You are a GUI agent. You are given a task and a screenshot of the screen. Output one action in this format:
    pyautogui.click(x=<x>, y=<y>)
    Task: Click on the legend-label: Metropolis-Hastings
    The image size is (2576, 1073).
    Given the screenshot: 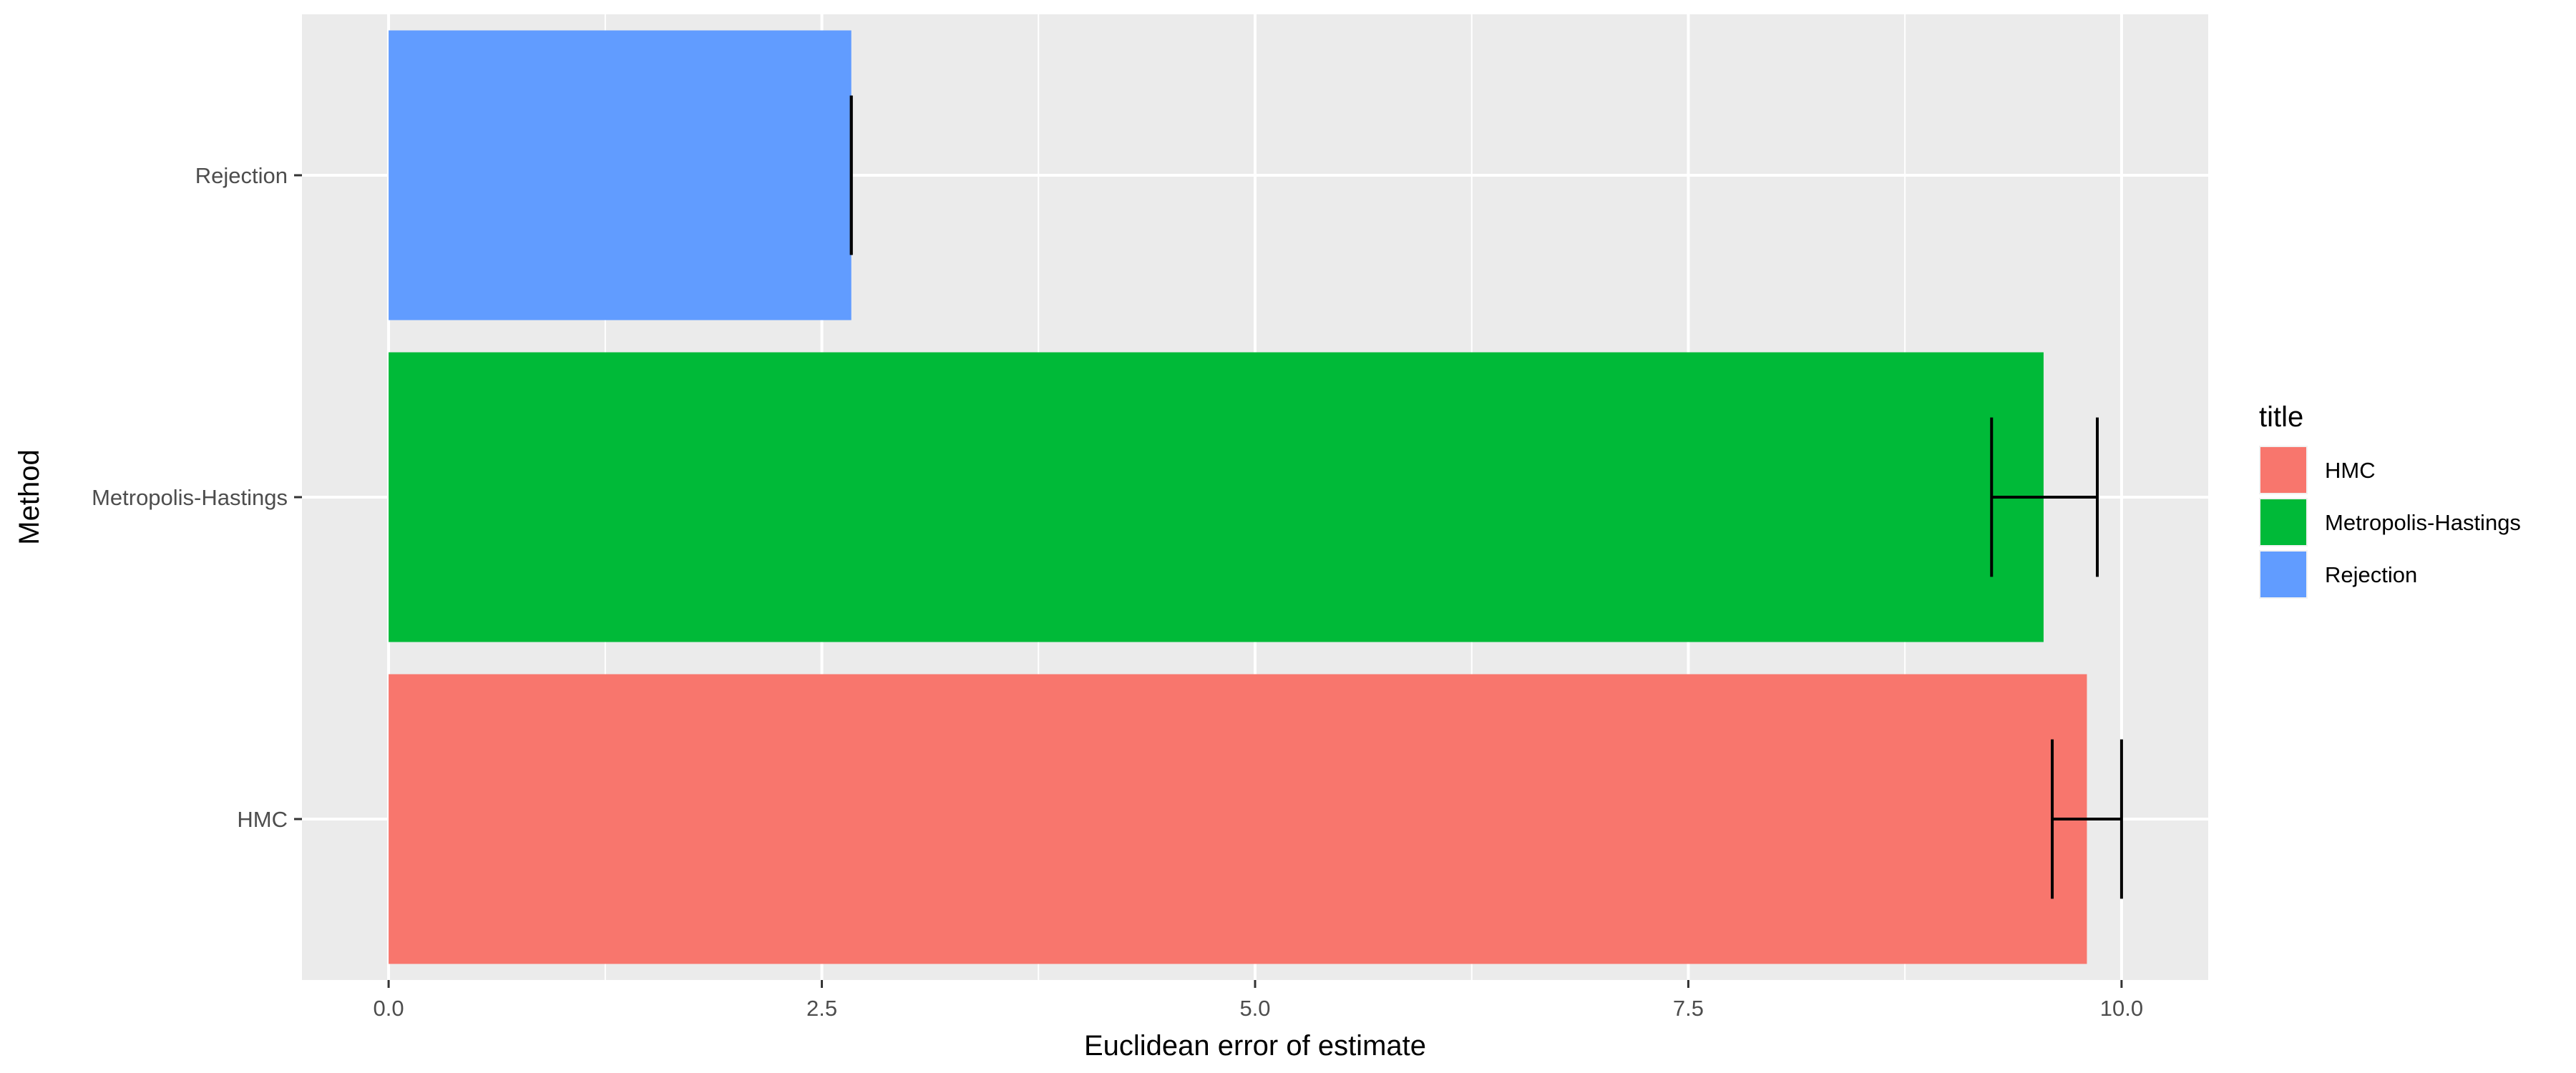 What is the action you would take?
    pyautogui.click(x=2423, y=522)
    